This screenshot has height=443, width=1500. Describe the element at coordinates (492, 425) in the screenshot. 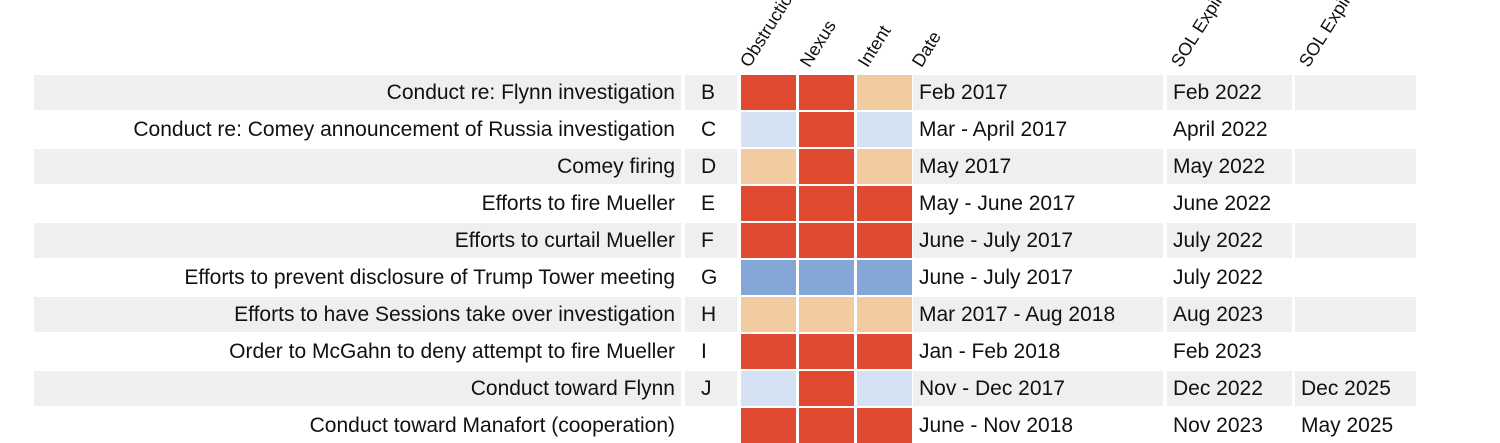

I see `row-label: Conduct toward Manafort (cooperation)` at that location.